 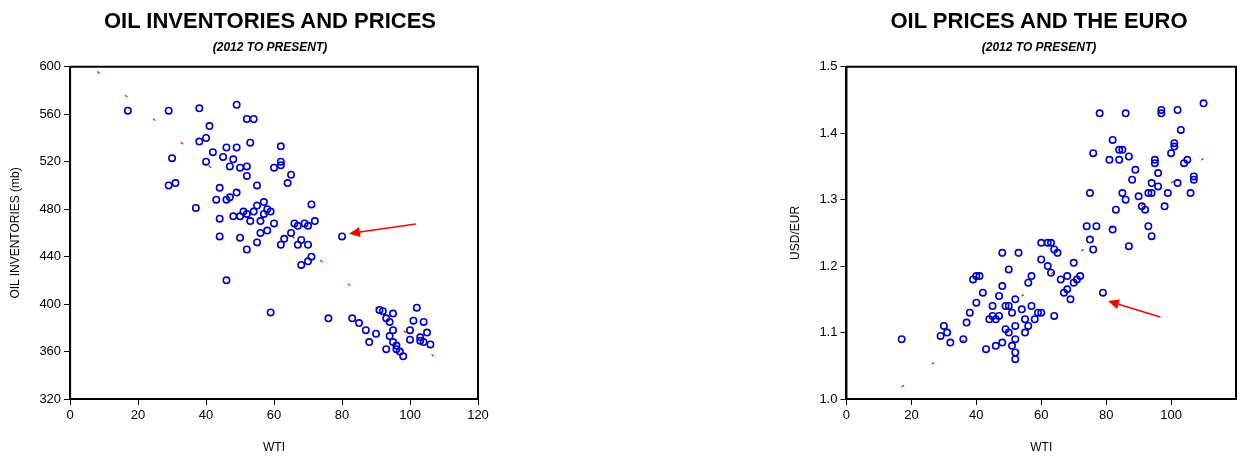 What do you see at coordinates (828, 332) in the screenshot?
I see `y-tick-label: 1.1` at bounding box center [828, 332].